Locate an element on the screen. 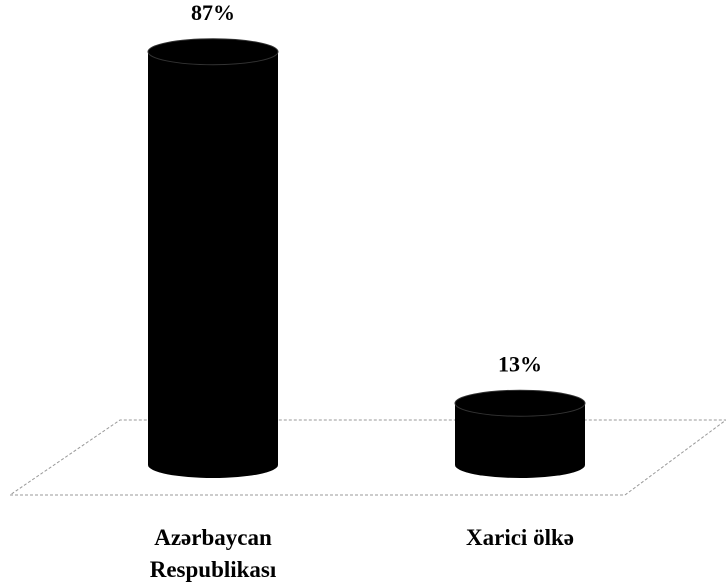 The width and height of the screenshot is (726, 587). category-label: Xarici ölkə is located at coordinates (520, 537).